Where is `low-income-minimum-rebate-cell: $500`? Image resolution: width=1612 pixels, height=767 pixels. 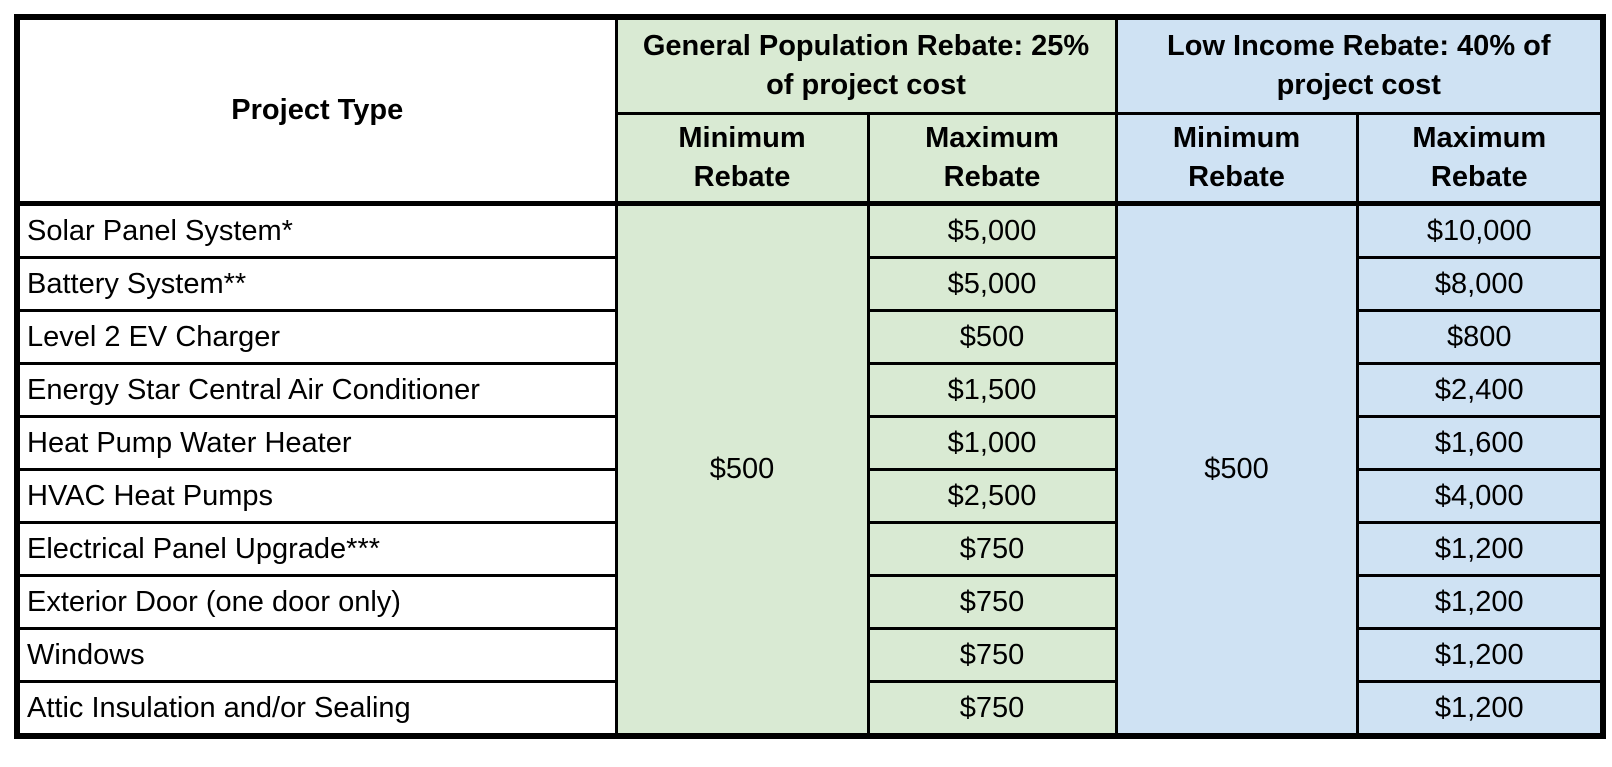 low-income-minimum-rebate-cell: $500 is located at coordinates (1236, 470).